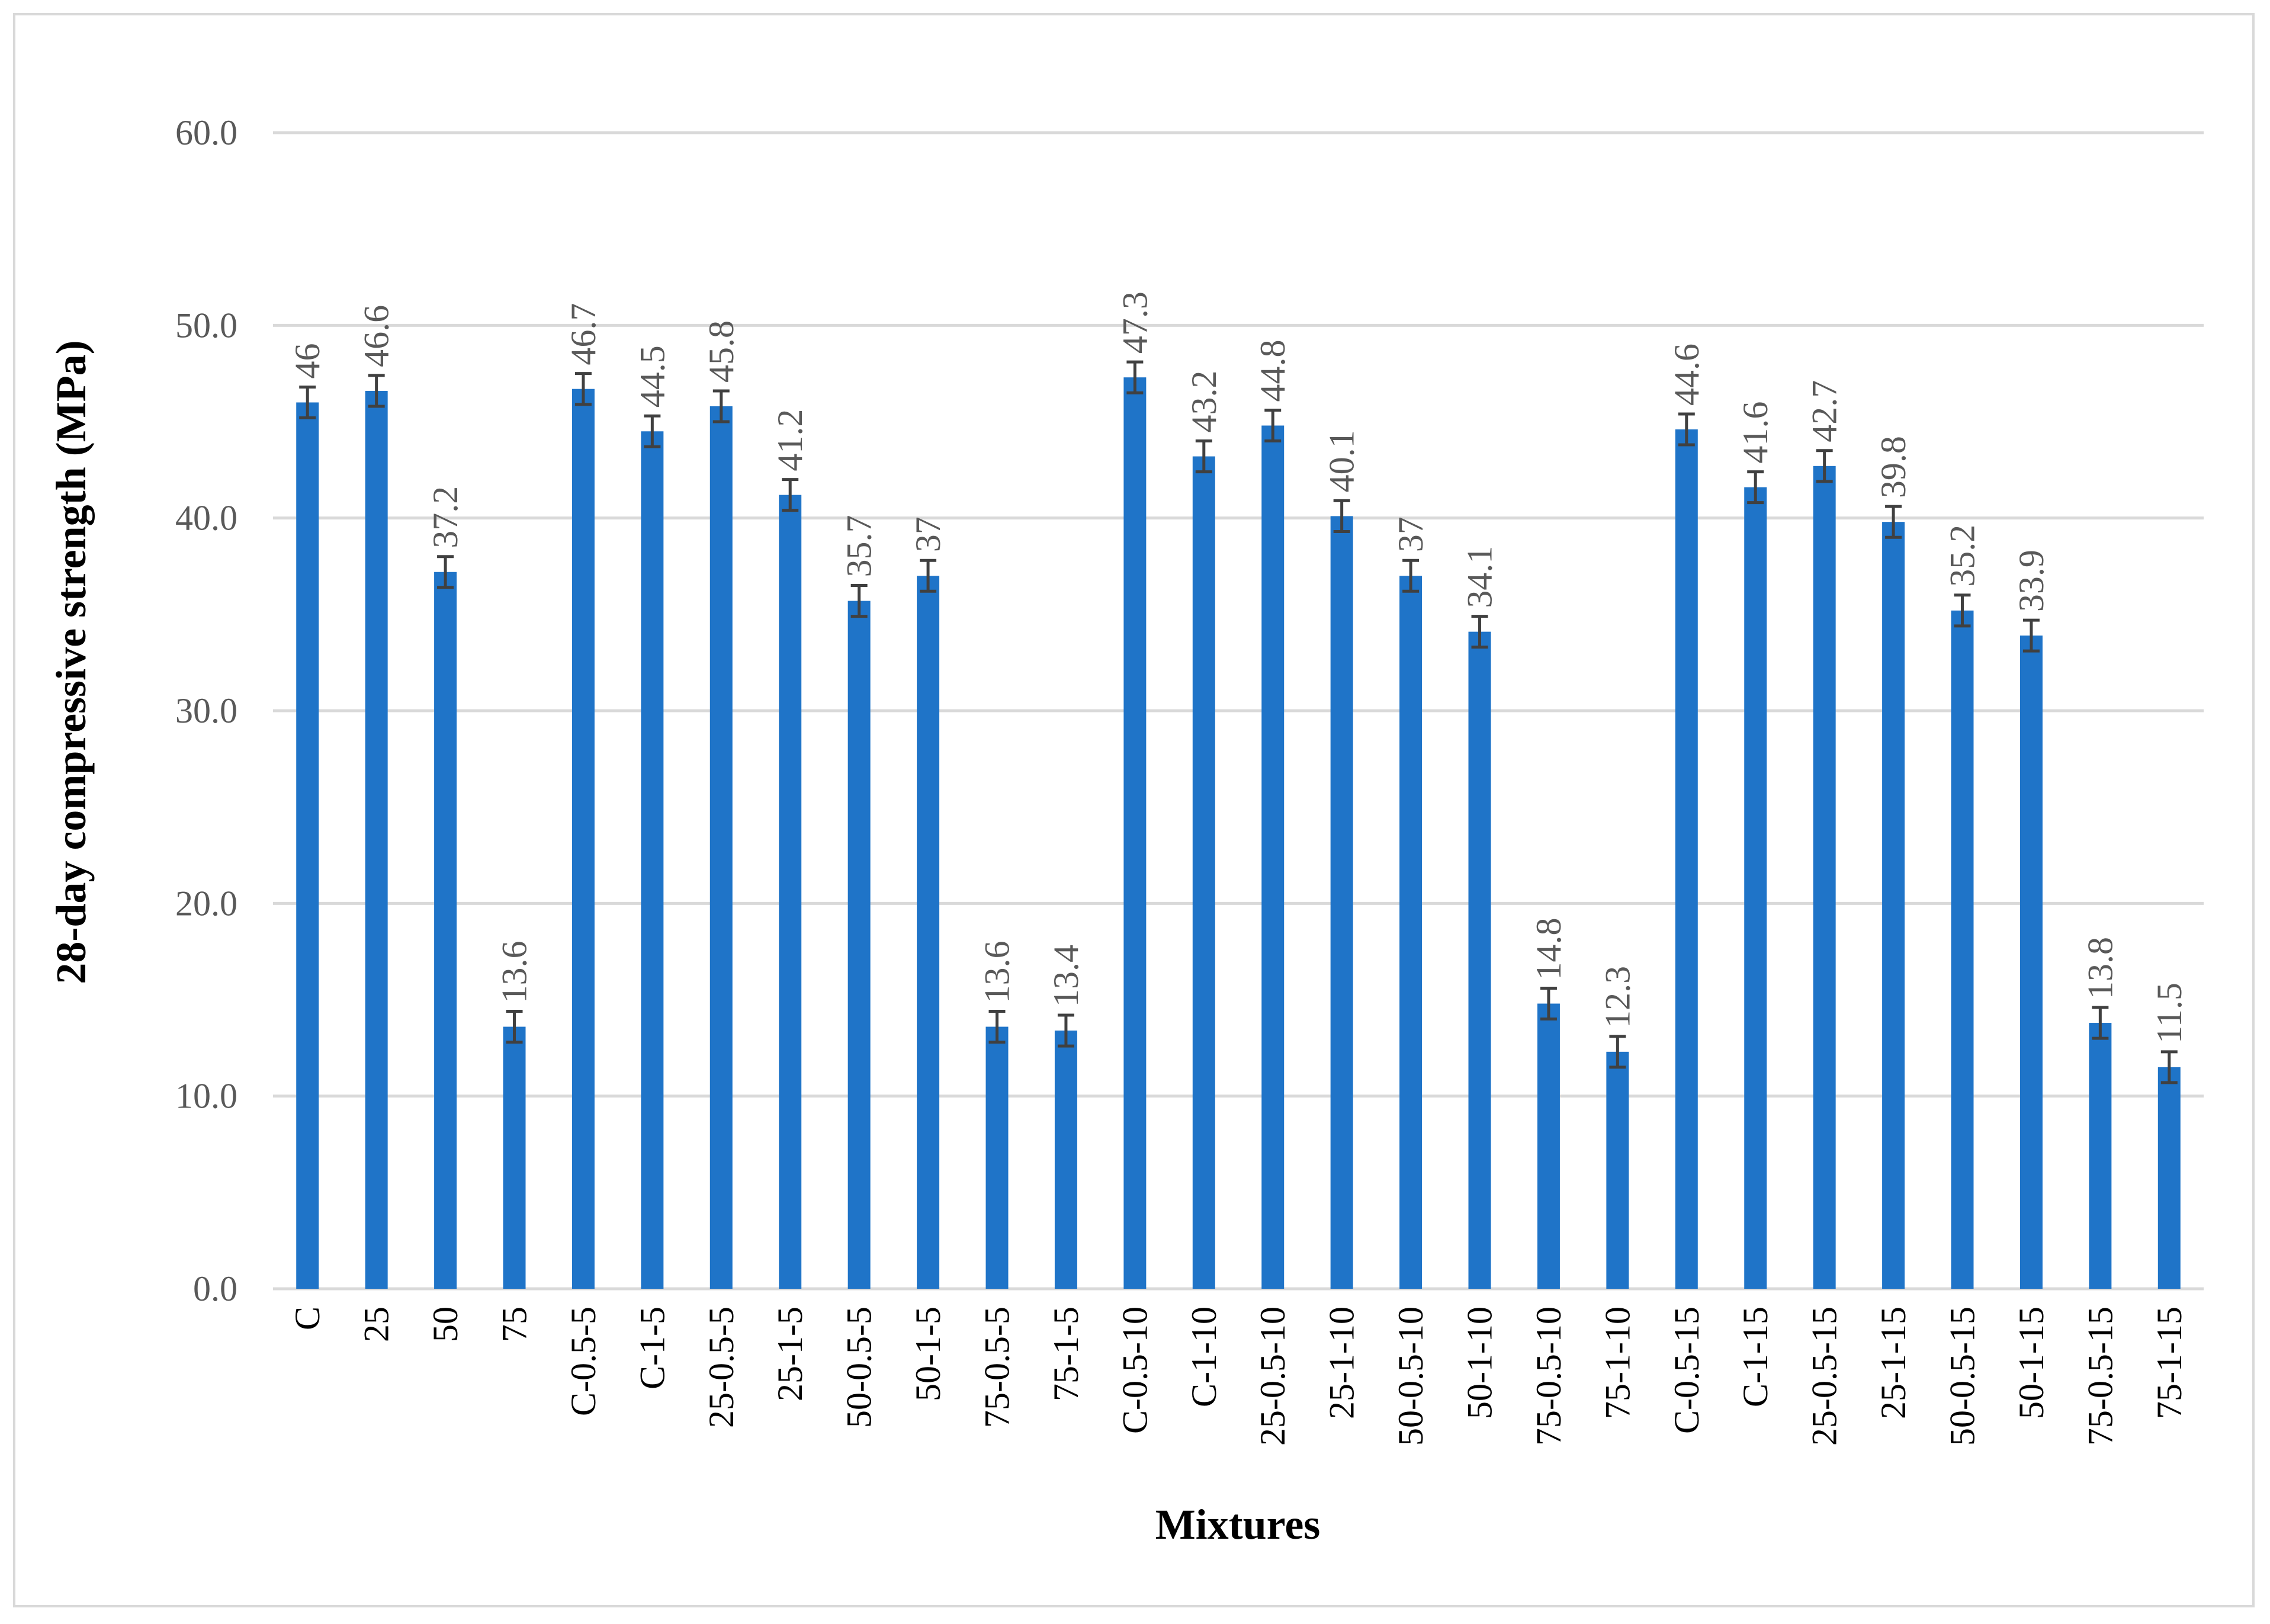  What do you see at coordinates (206, 903) in the screenshot?
I see `y-tick-label: 20.0` at bounding box center [206, 903].